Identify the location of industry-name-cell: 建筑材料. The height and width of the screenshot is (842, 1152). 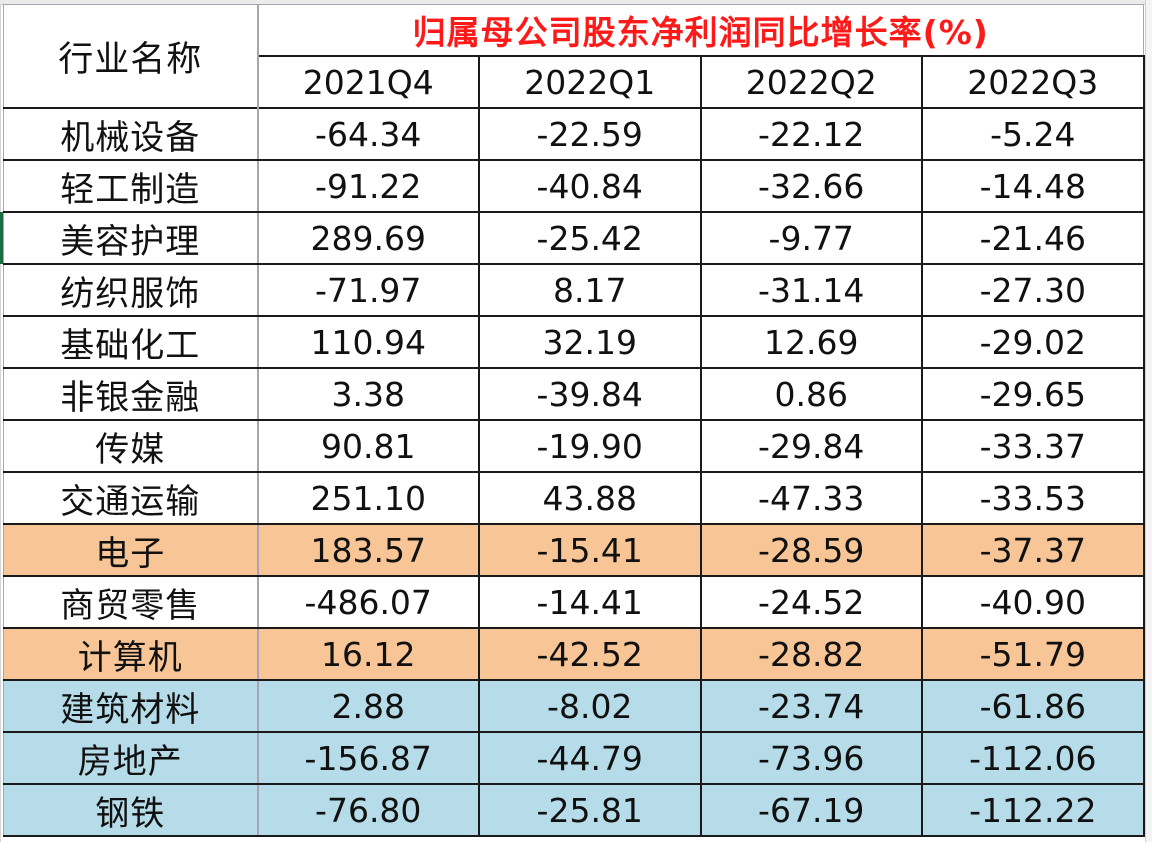
(131, 706).